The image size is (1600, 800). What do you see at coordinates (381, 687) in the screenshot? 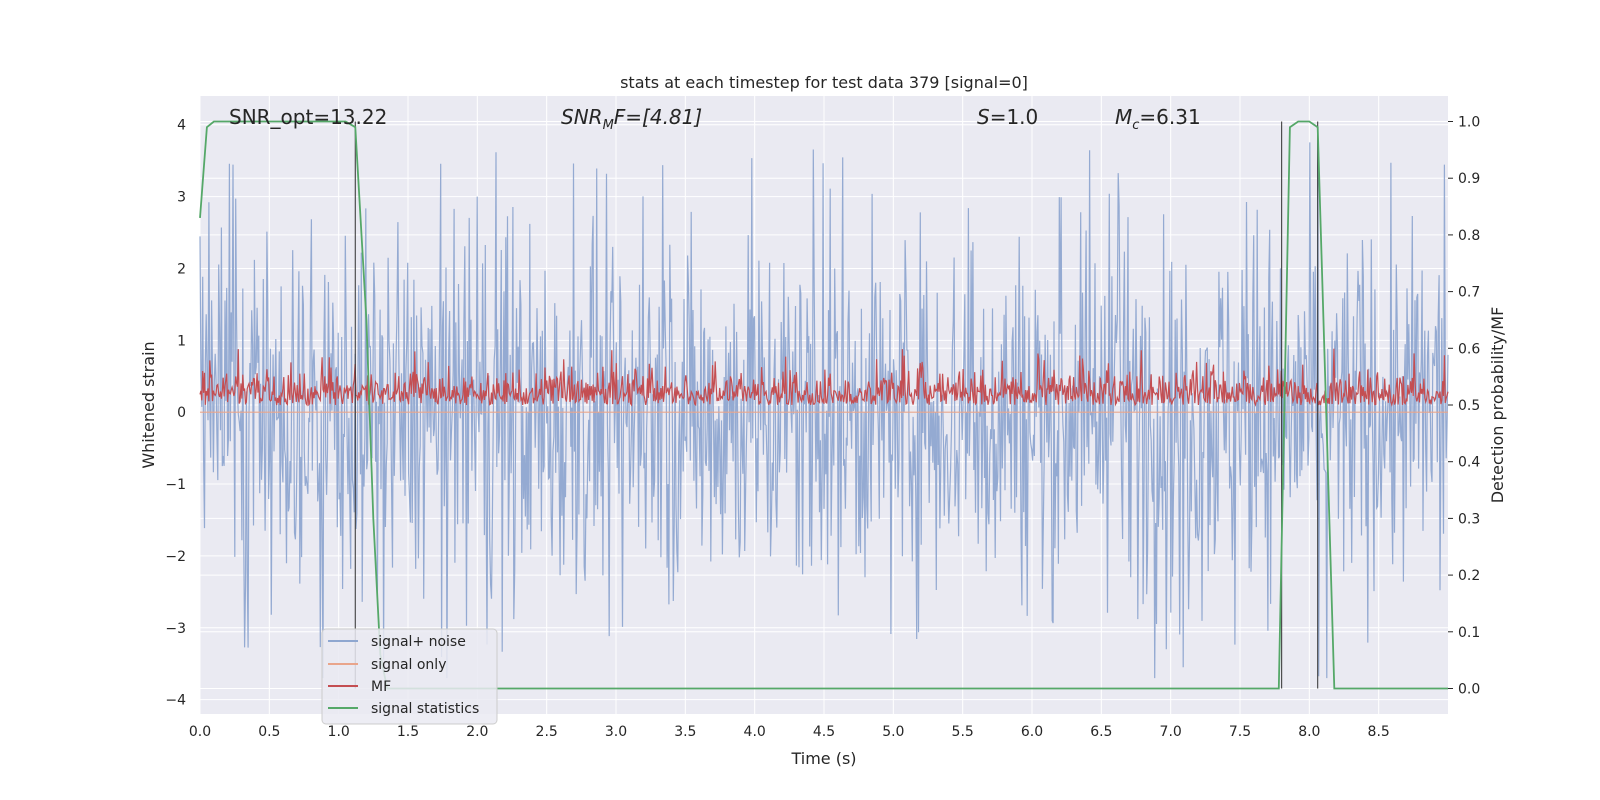
I see `legend-label-mf: MF` at bounding box center [381, 687].